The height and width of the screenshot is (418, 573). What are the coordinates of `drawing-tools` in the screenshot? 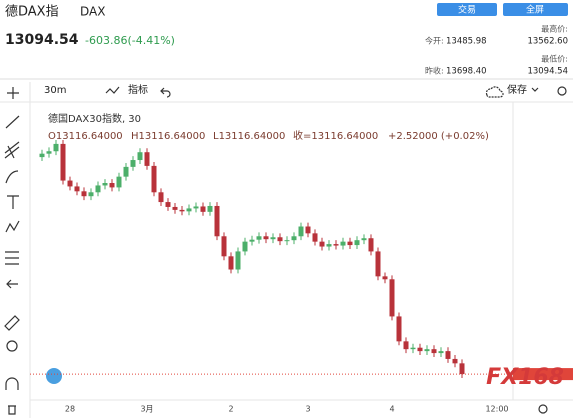 It's located at (12, 265).